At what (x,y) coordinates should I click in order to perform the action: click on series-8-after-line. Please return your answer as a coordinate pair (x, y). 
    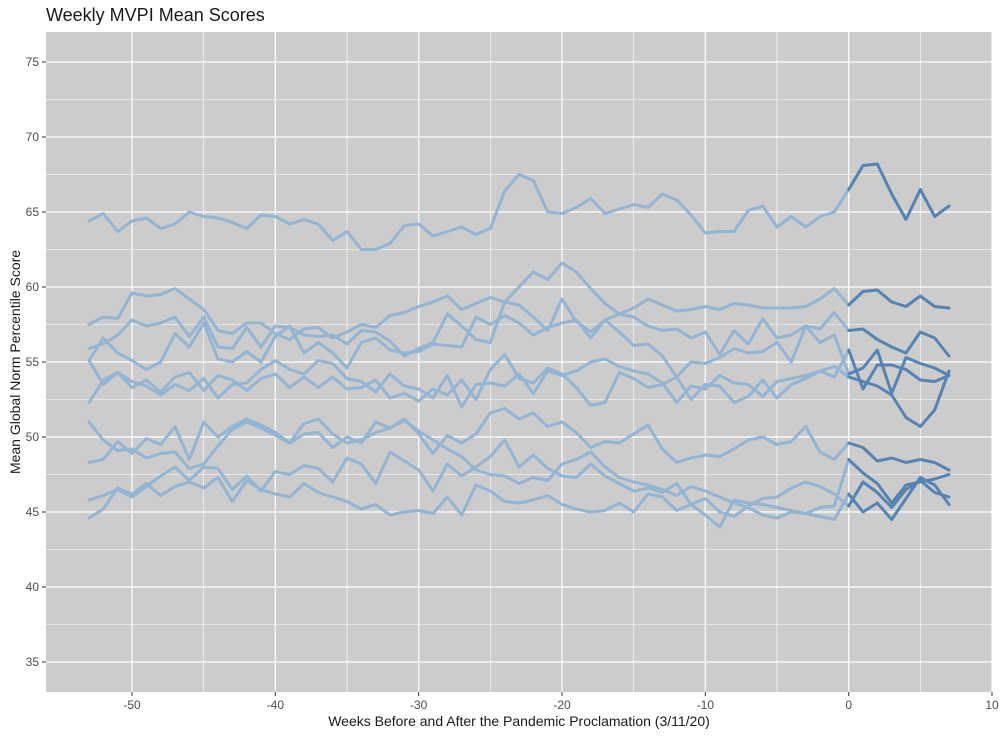
    Looking at the image, I should click on (899, 481).